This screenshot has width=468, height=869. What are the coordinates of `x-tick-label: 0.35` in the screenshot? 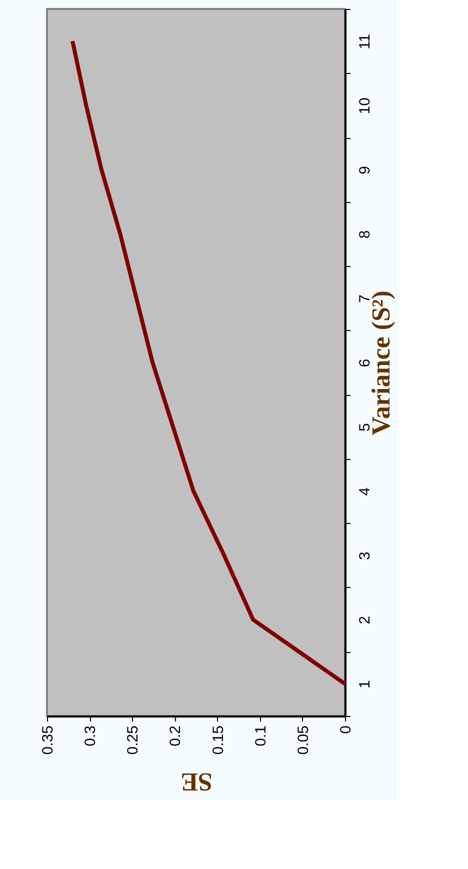 It's located at (48, 740).